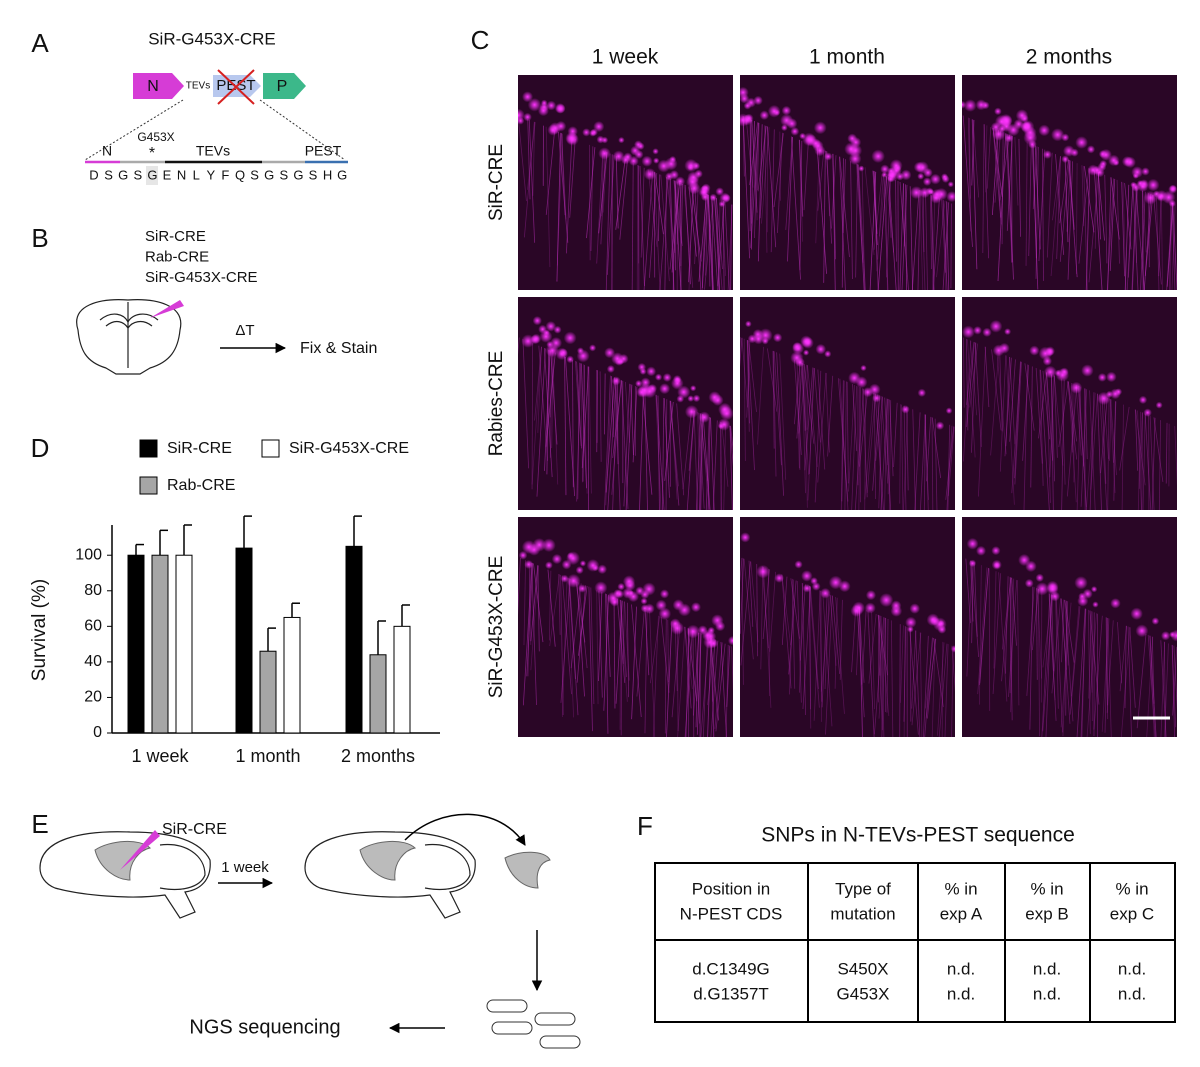 The height and width of the screenshot is (1067, 1200). Describe the element at coordinates (93, 174) in the screenshot. I see `residue: D` at that location.